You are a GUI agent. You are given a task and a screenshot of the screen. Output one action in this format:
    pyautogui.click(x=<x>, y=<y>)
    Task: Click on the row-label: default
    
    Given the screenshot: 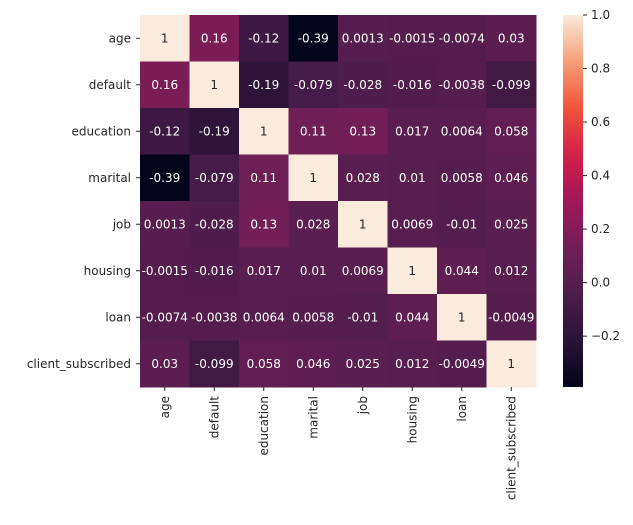 What is the action you would take?
    pyautogui.click(x=110, y=85)
    